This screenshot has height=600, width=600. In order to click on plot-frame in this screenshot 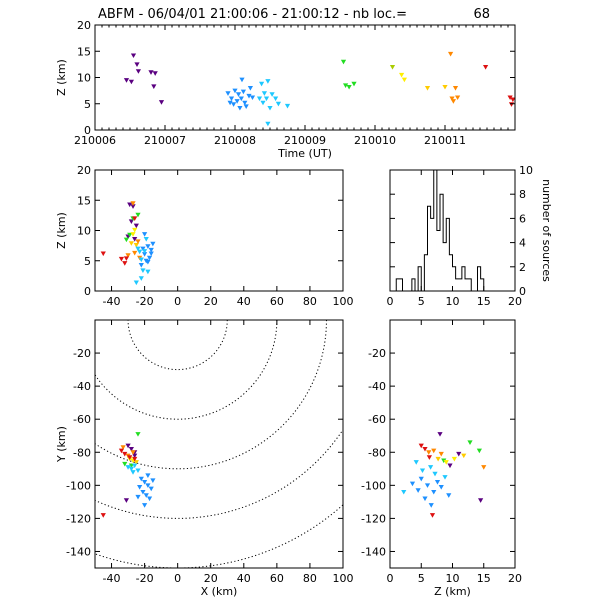, I will do `click(305, 77)`.